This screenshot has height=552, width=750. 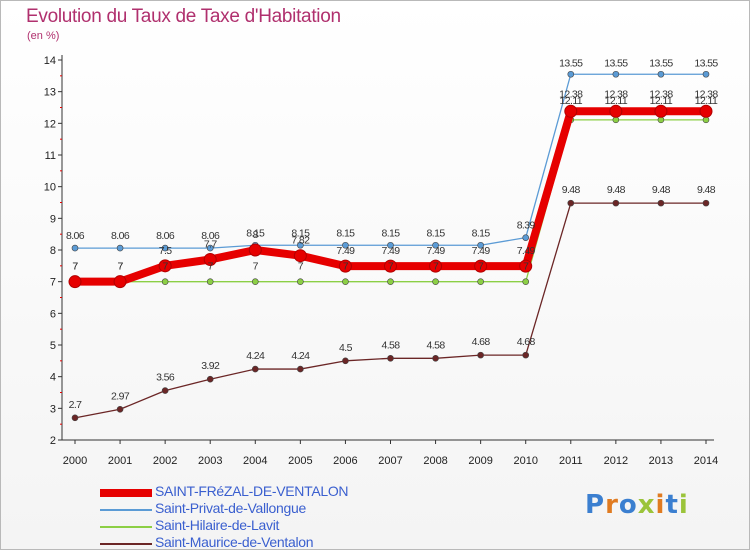 What do you see at coordinates (230, 508) in the screenshot?
I see `legend-label-saint-privat: Saint-Privat-de-Vallongue` at bounding box center [230, 508].